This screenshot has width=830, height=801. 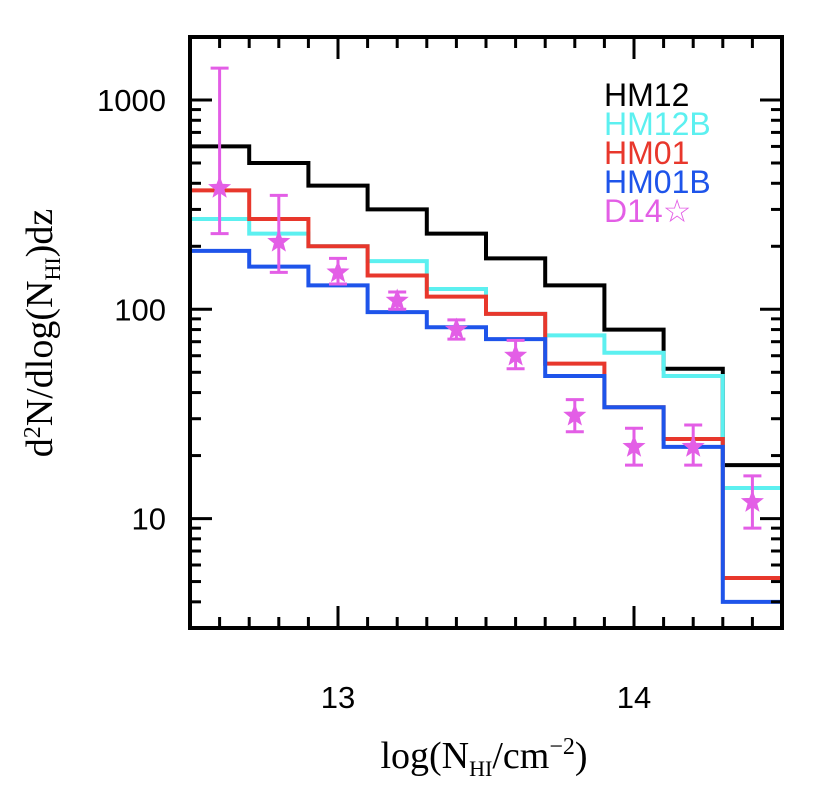 I want to click on legend-entry-hm12b: HM12B, so click(x=657, y=124).